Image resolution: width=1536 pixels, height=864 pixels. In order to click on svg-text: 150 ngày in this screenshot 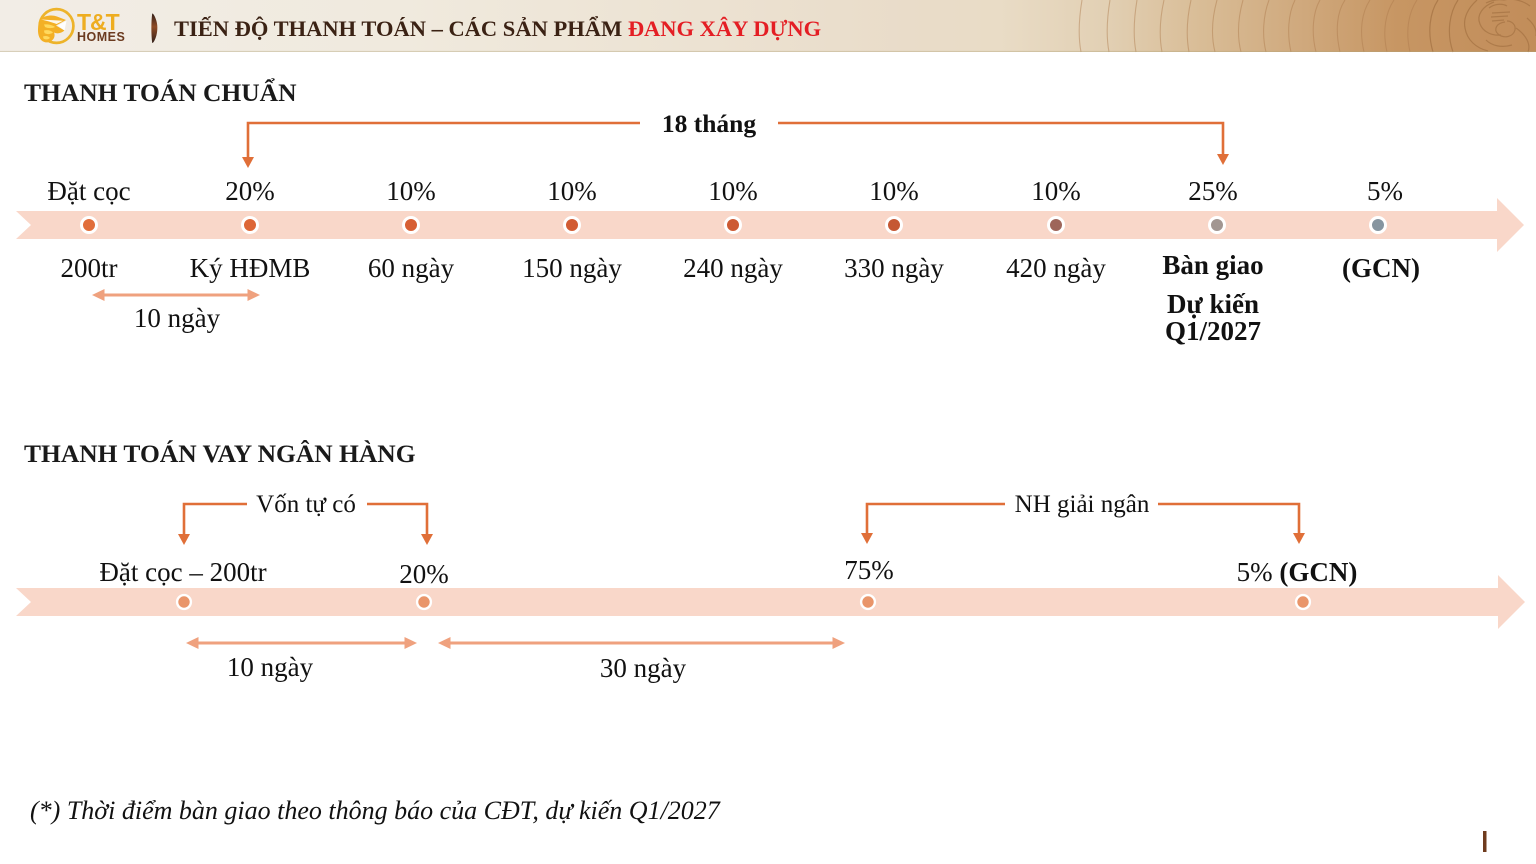, I will do `click(572, 268)`.